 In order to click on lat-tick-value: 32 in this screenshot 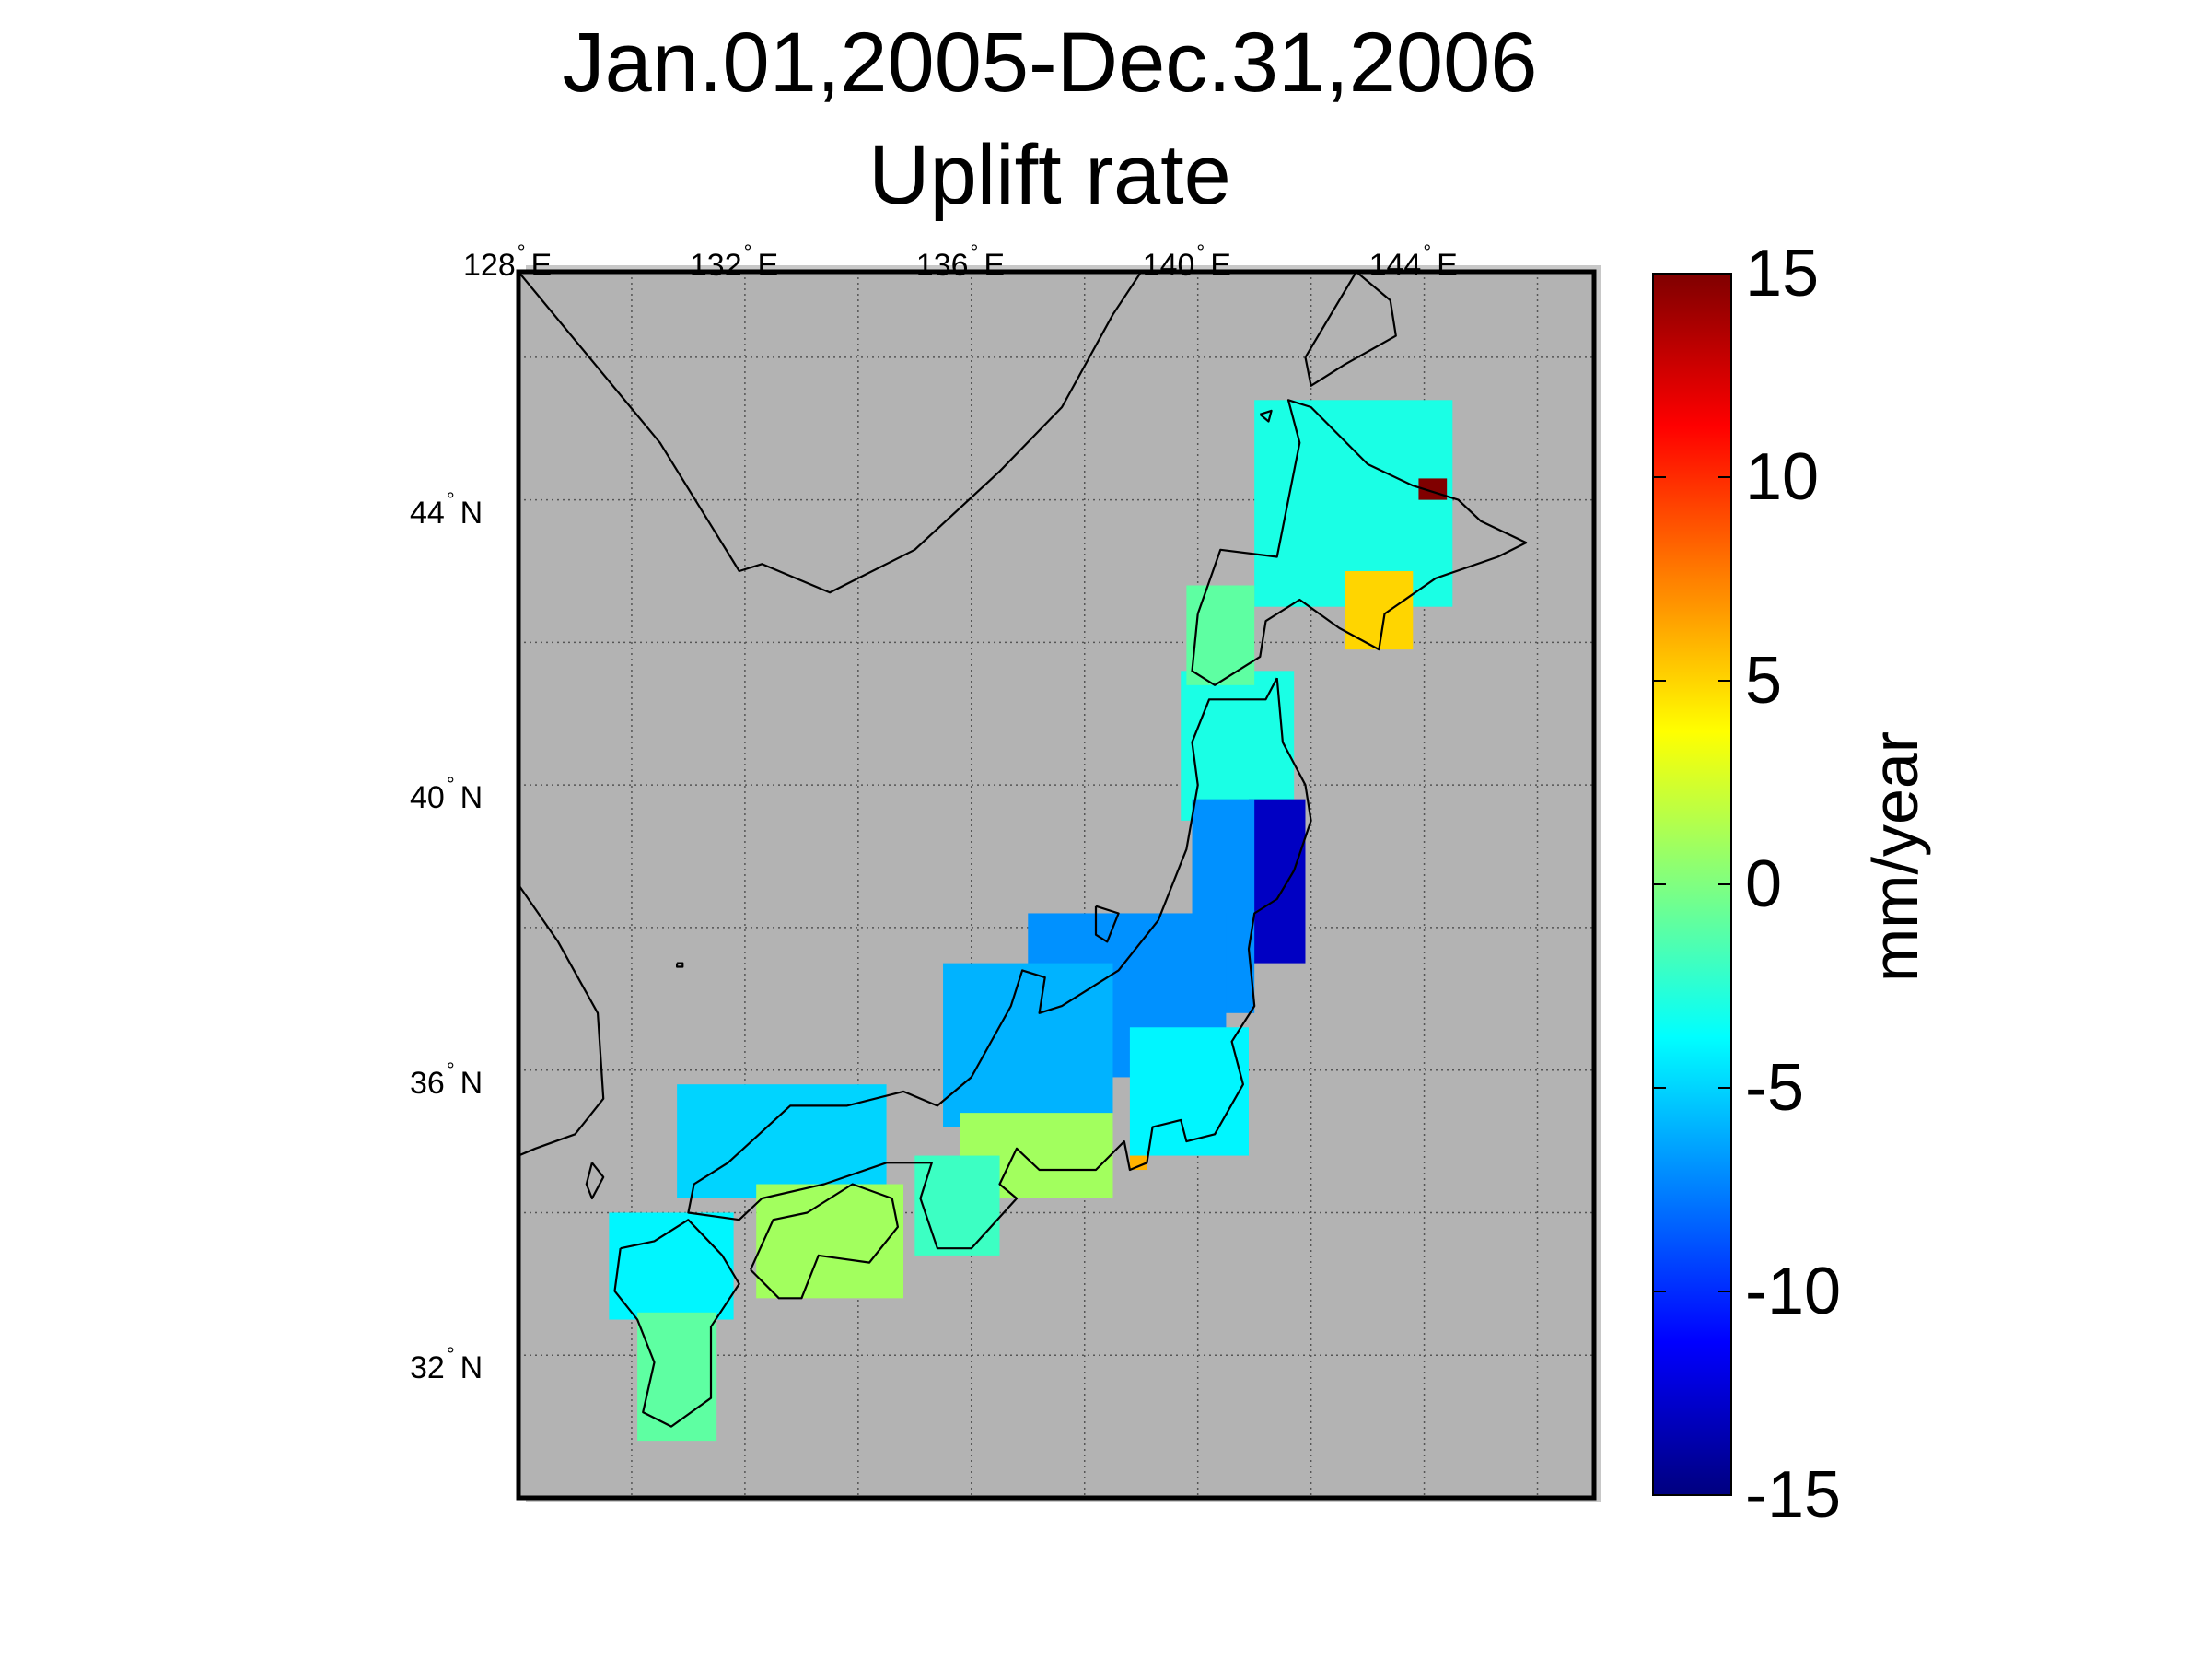, I will do `click(428, 1368)`.